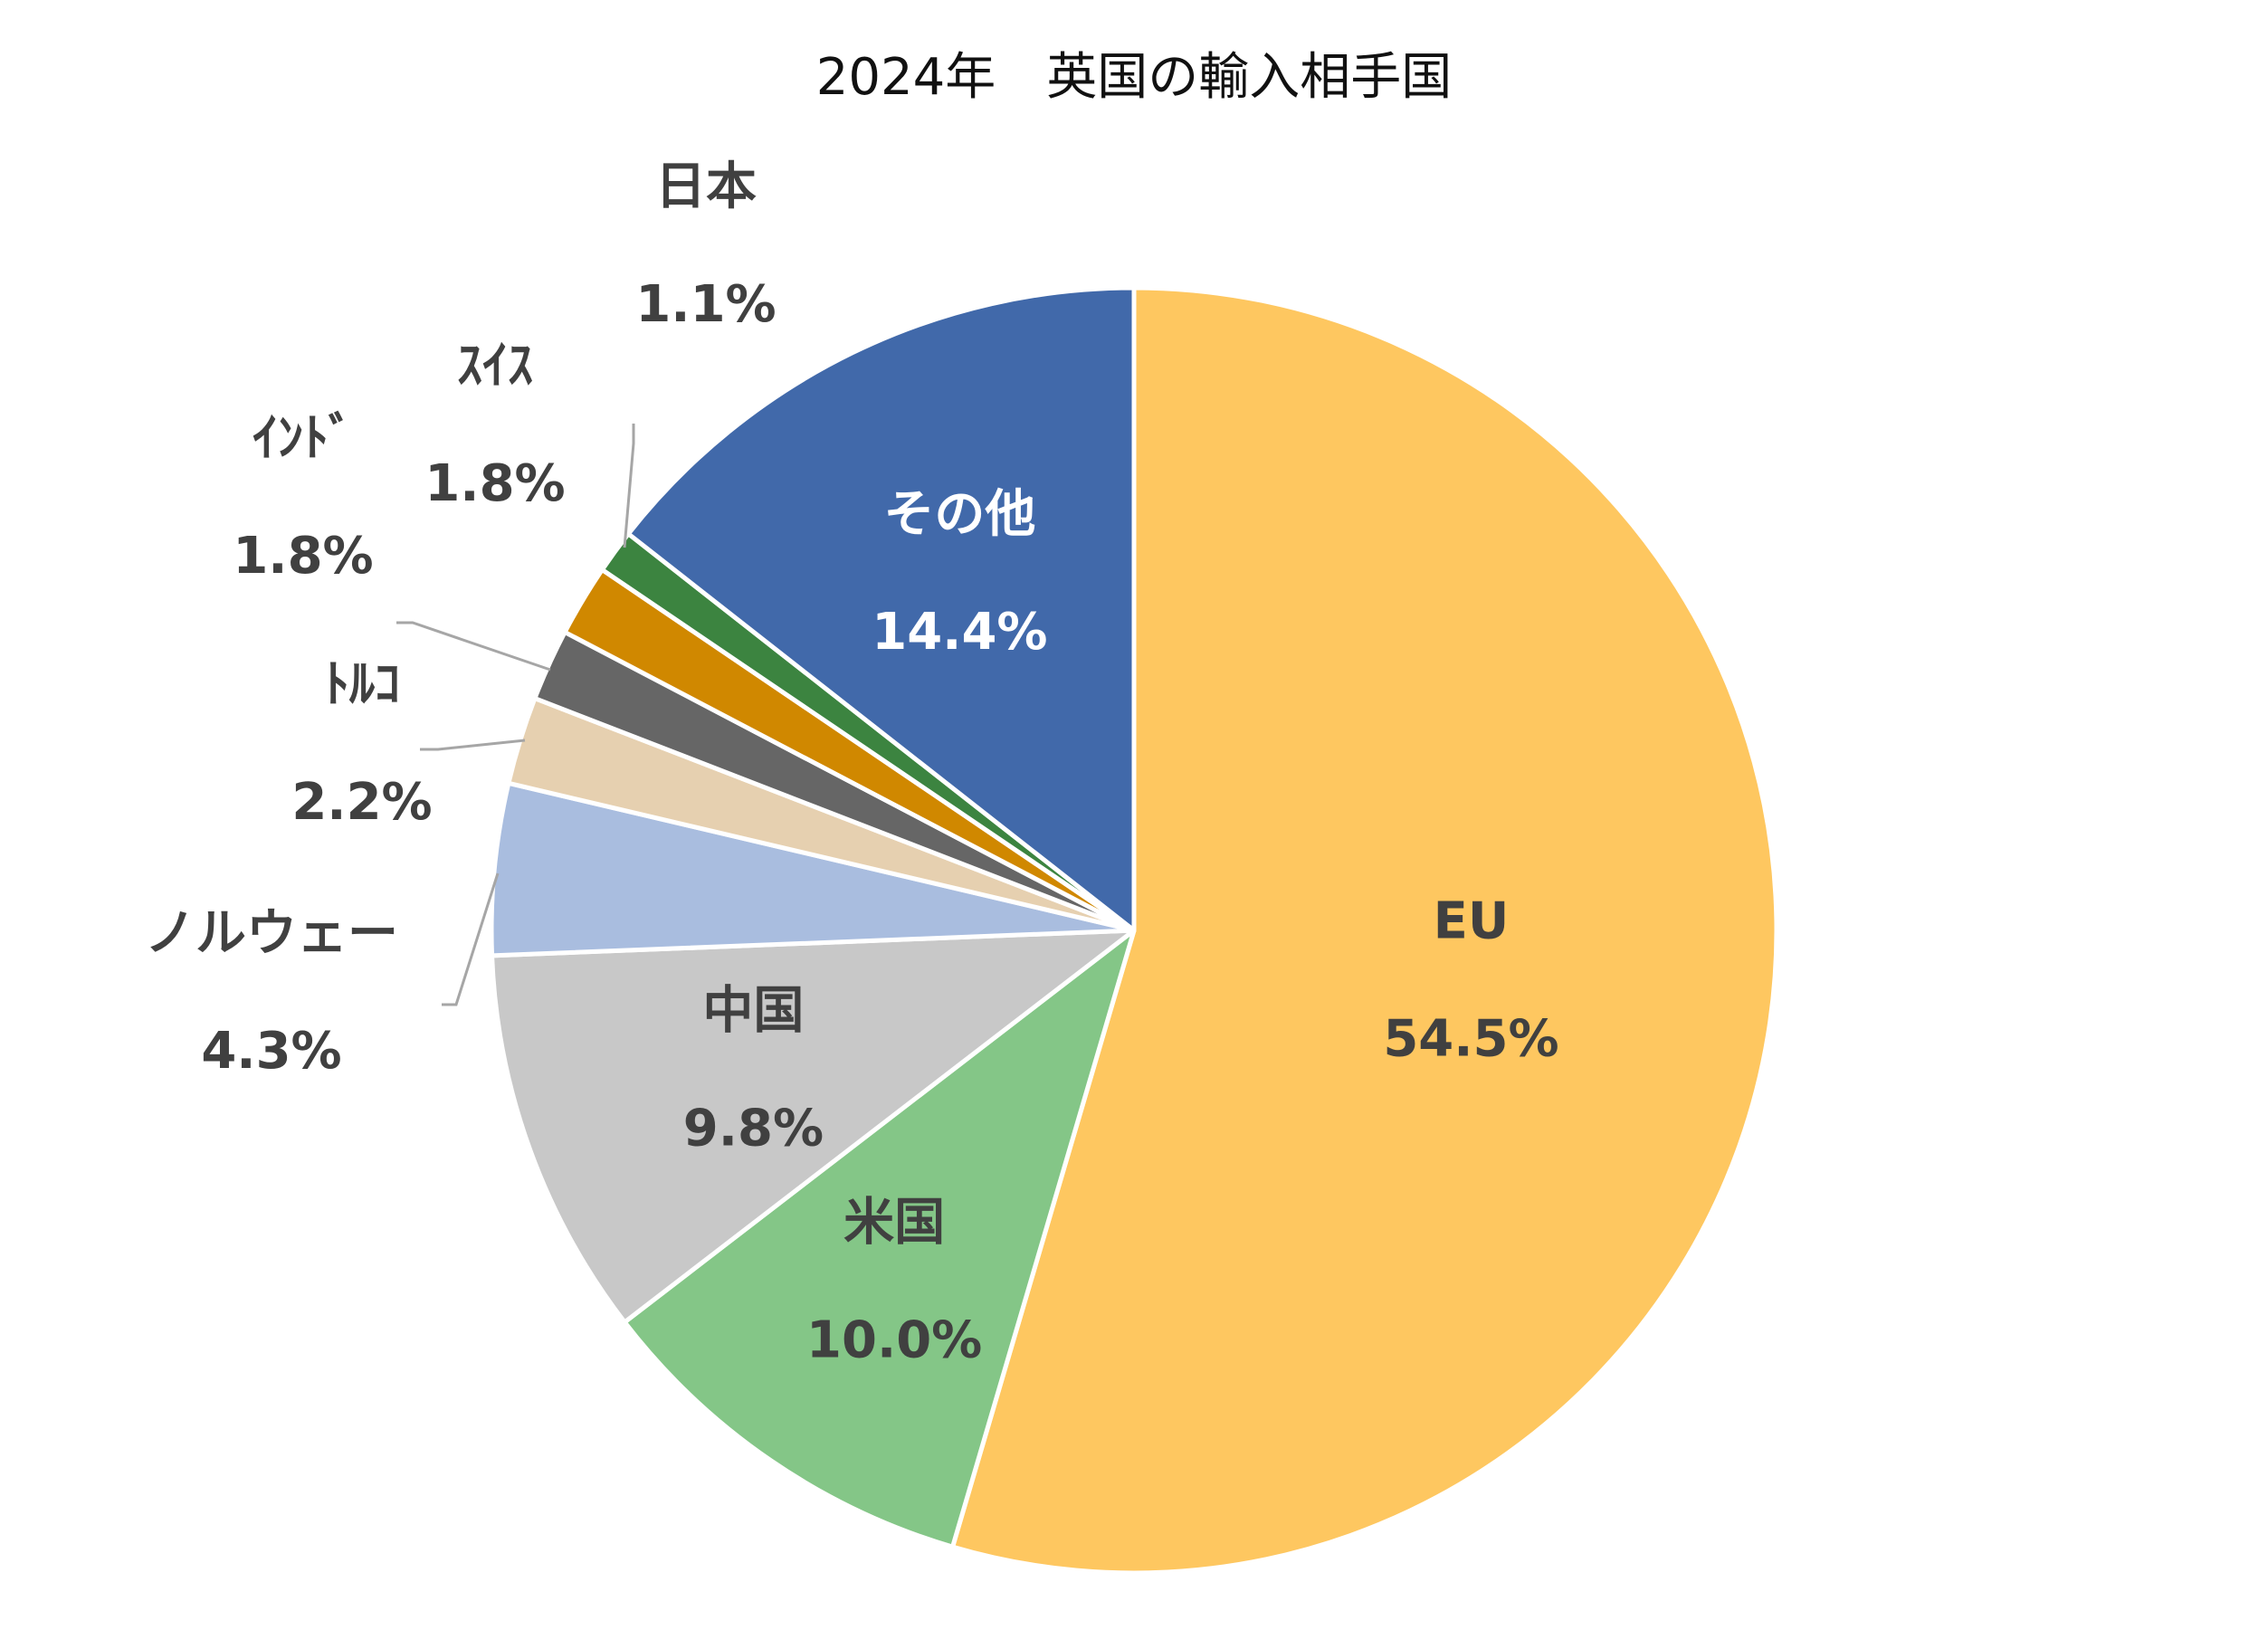 The width and height of the screenshot is (2268, 1630). I want to click on slice-6-category-label: ｽｲｽ, so click(495, 367).